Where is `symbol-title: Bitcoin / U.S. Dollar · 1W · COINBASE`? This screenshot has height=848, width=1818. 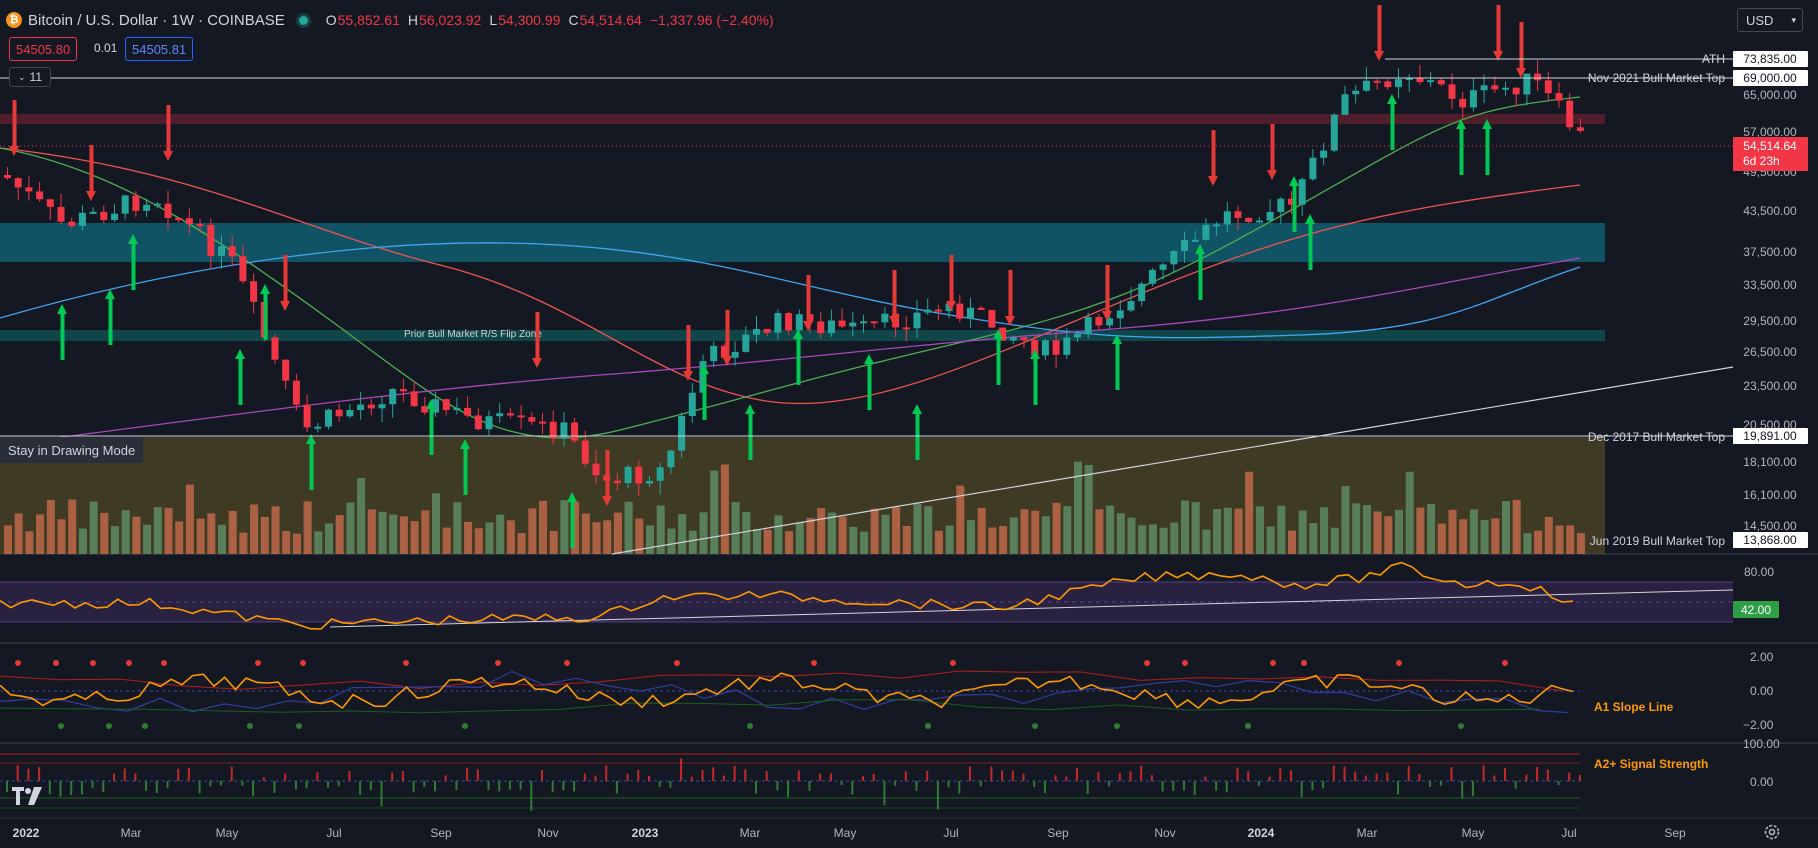 symbol-title: Bitcoin / U.S. Dollar · 1W · COINBASE is located at coordinates (156, 20).